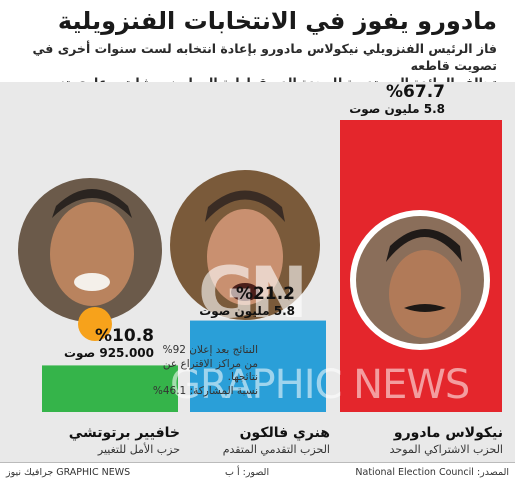 The width and height of the screenshot is (515, 484). Describe the element at coordinates (276, 449) in the screenshot. I see `party-name-falcon: الحزب التقدمي المتقدم` at that location.